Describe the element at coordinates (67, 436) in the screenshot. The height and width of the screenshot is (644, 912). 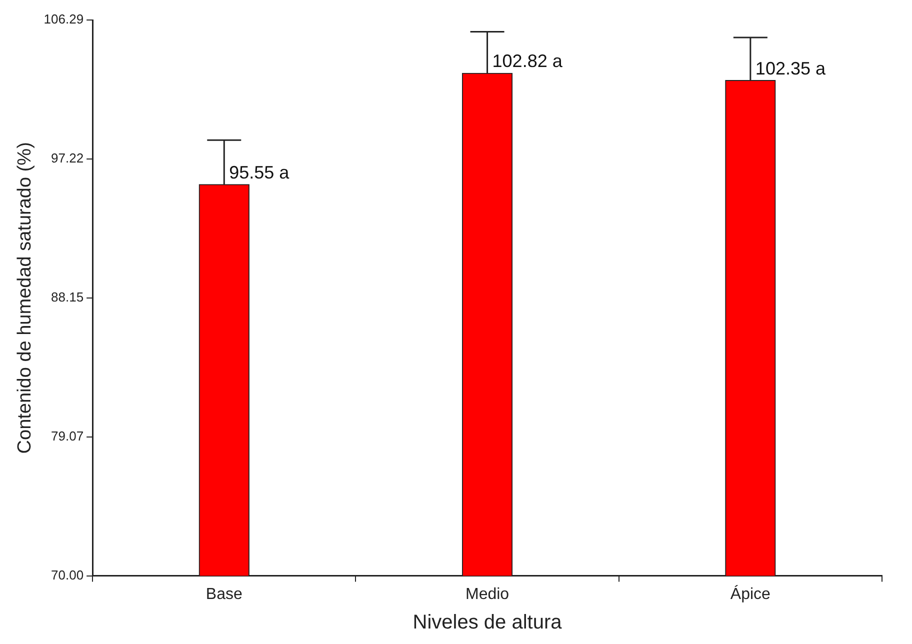
I see `y-tick-label: 79.07` at that location.